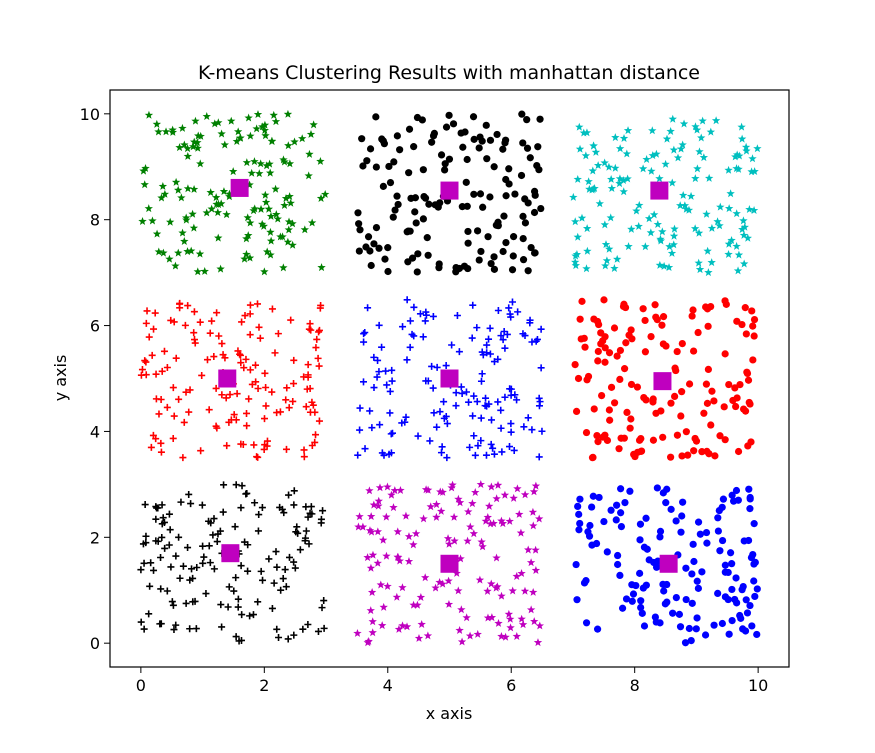 The image size is (875, 753). I want to click on y-tick-label: 0, so click(95, 643).